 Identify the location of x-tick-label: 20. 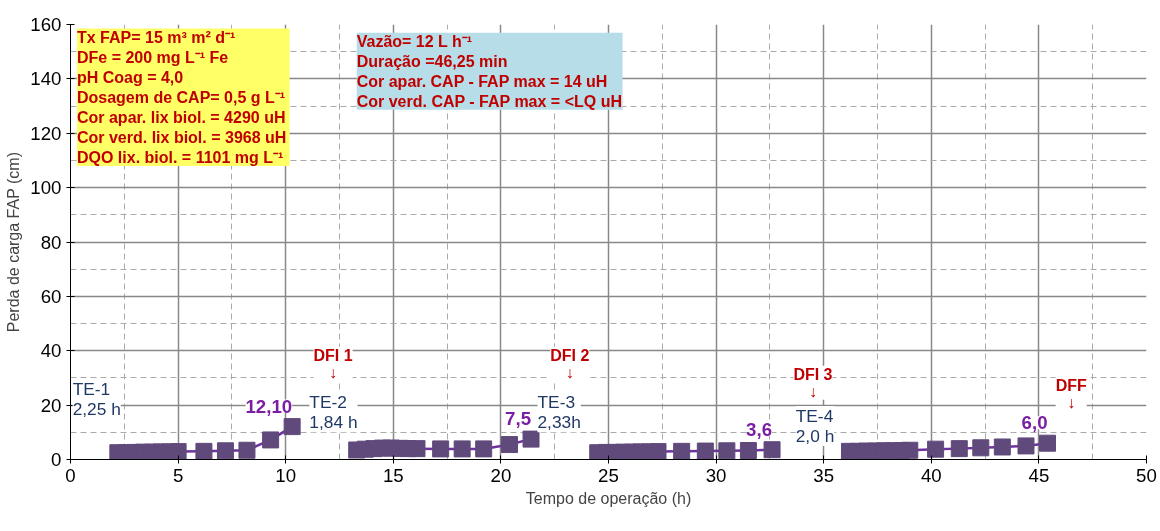
(501, 475).